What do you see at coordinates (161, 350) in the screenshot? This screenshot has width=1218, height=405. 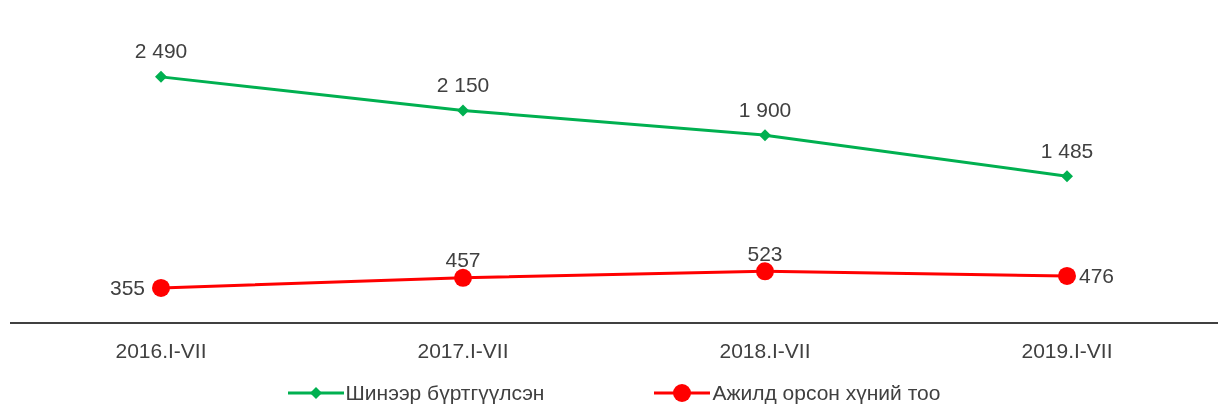 I see `x-tick-label: 2016.I-VII` at bounding box center [161, 350].